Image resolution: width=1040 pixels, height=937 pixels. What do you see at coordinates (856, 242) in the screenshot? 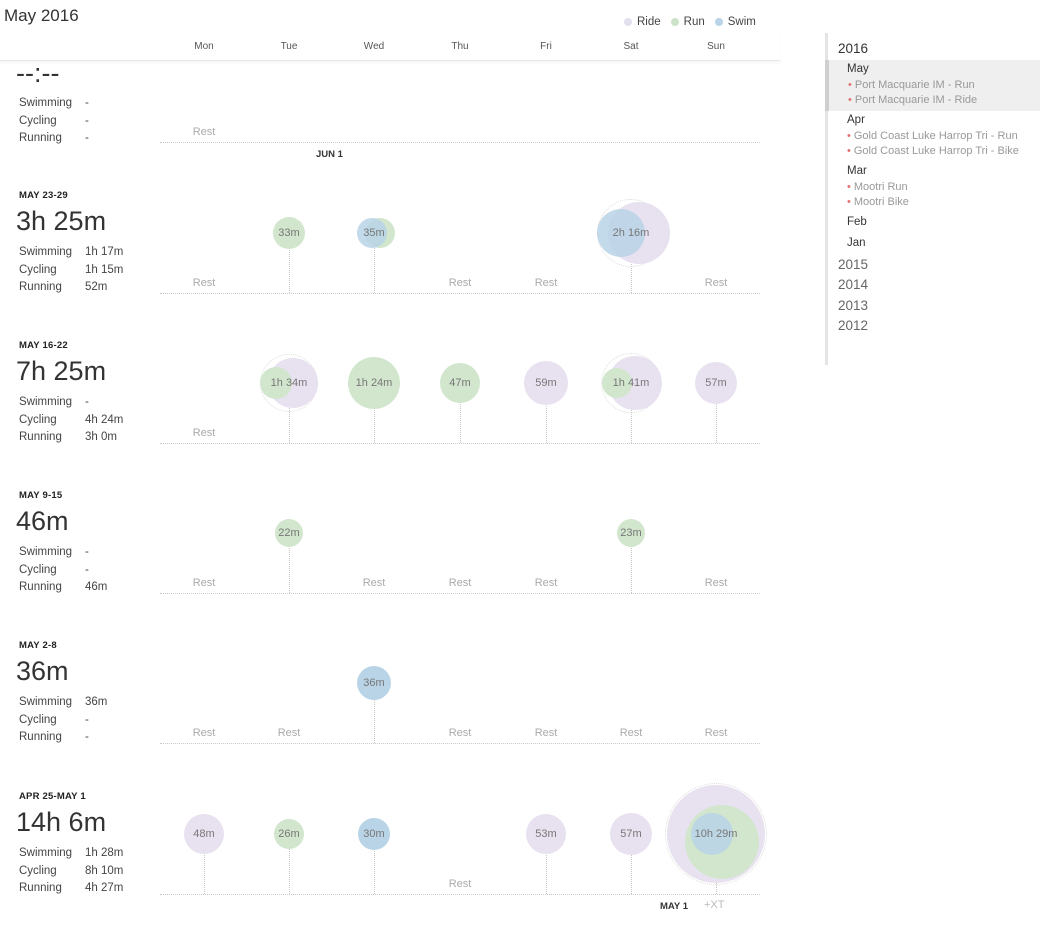
I see `sidebar-month-jan: Jan` at bounding box center [856, 242].